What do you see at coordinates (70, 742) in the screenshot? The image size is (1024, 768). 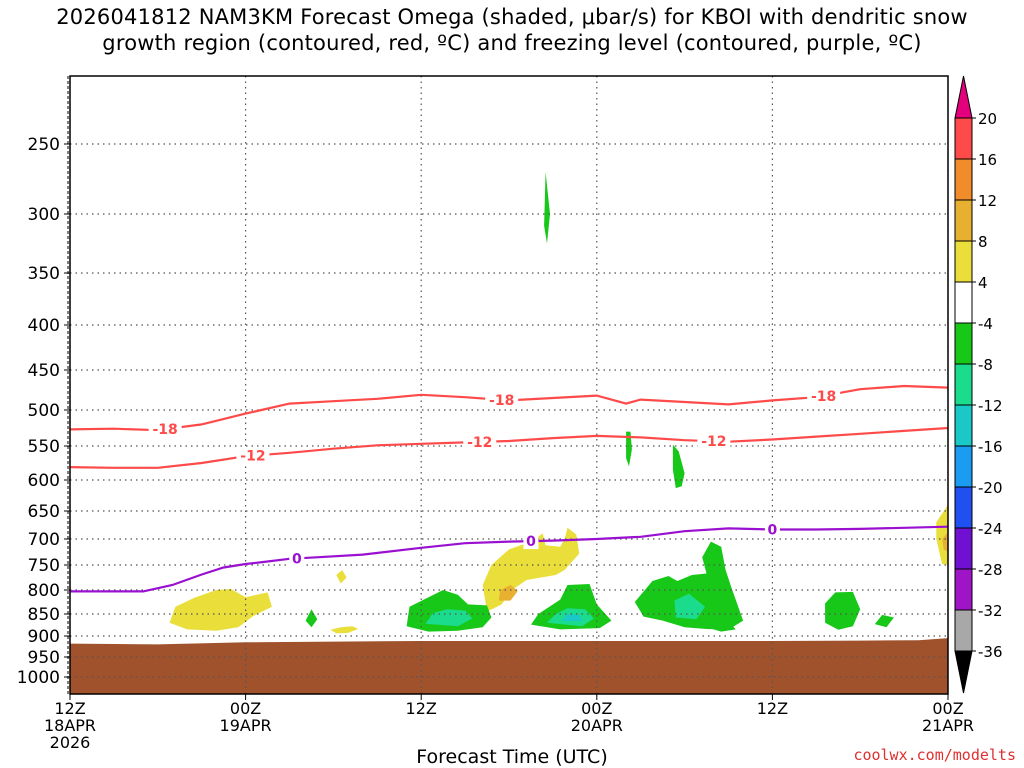 I see `x-tick-label: 2026` at bounding box center [70, 742].